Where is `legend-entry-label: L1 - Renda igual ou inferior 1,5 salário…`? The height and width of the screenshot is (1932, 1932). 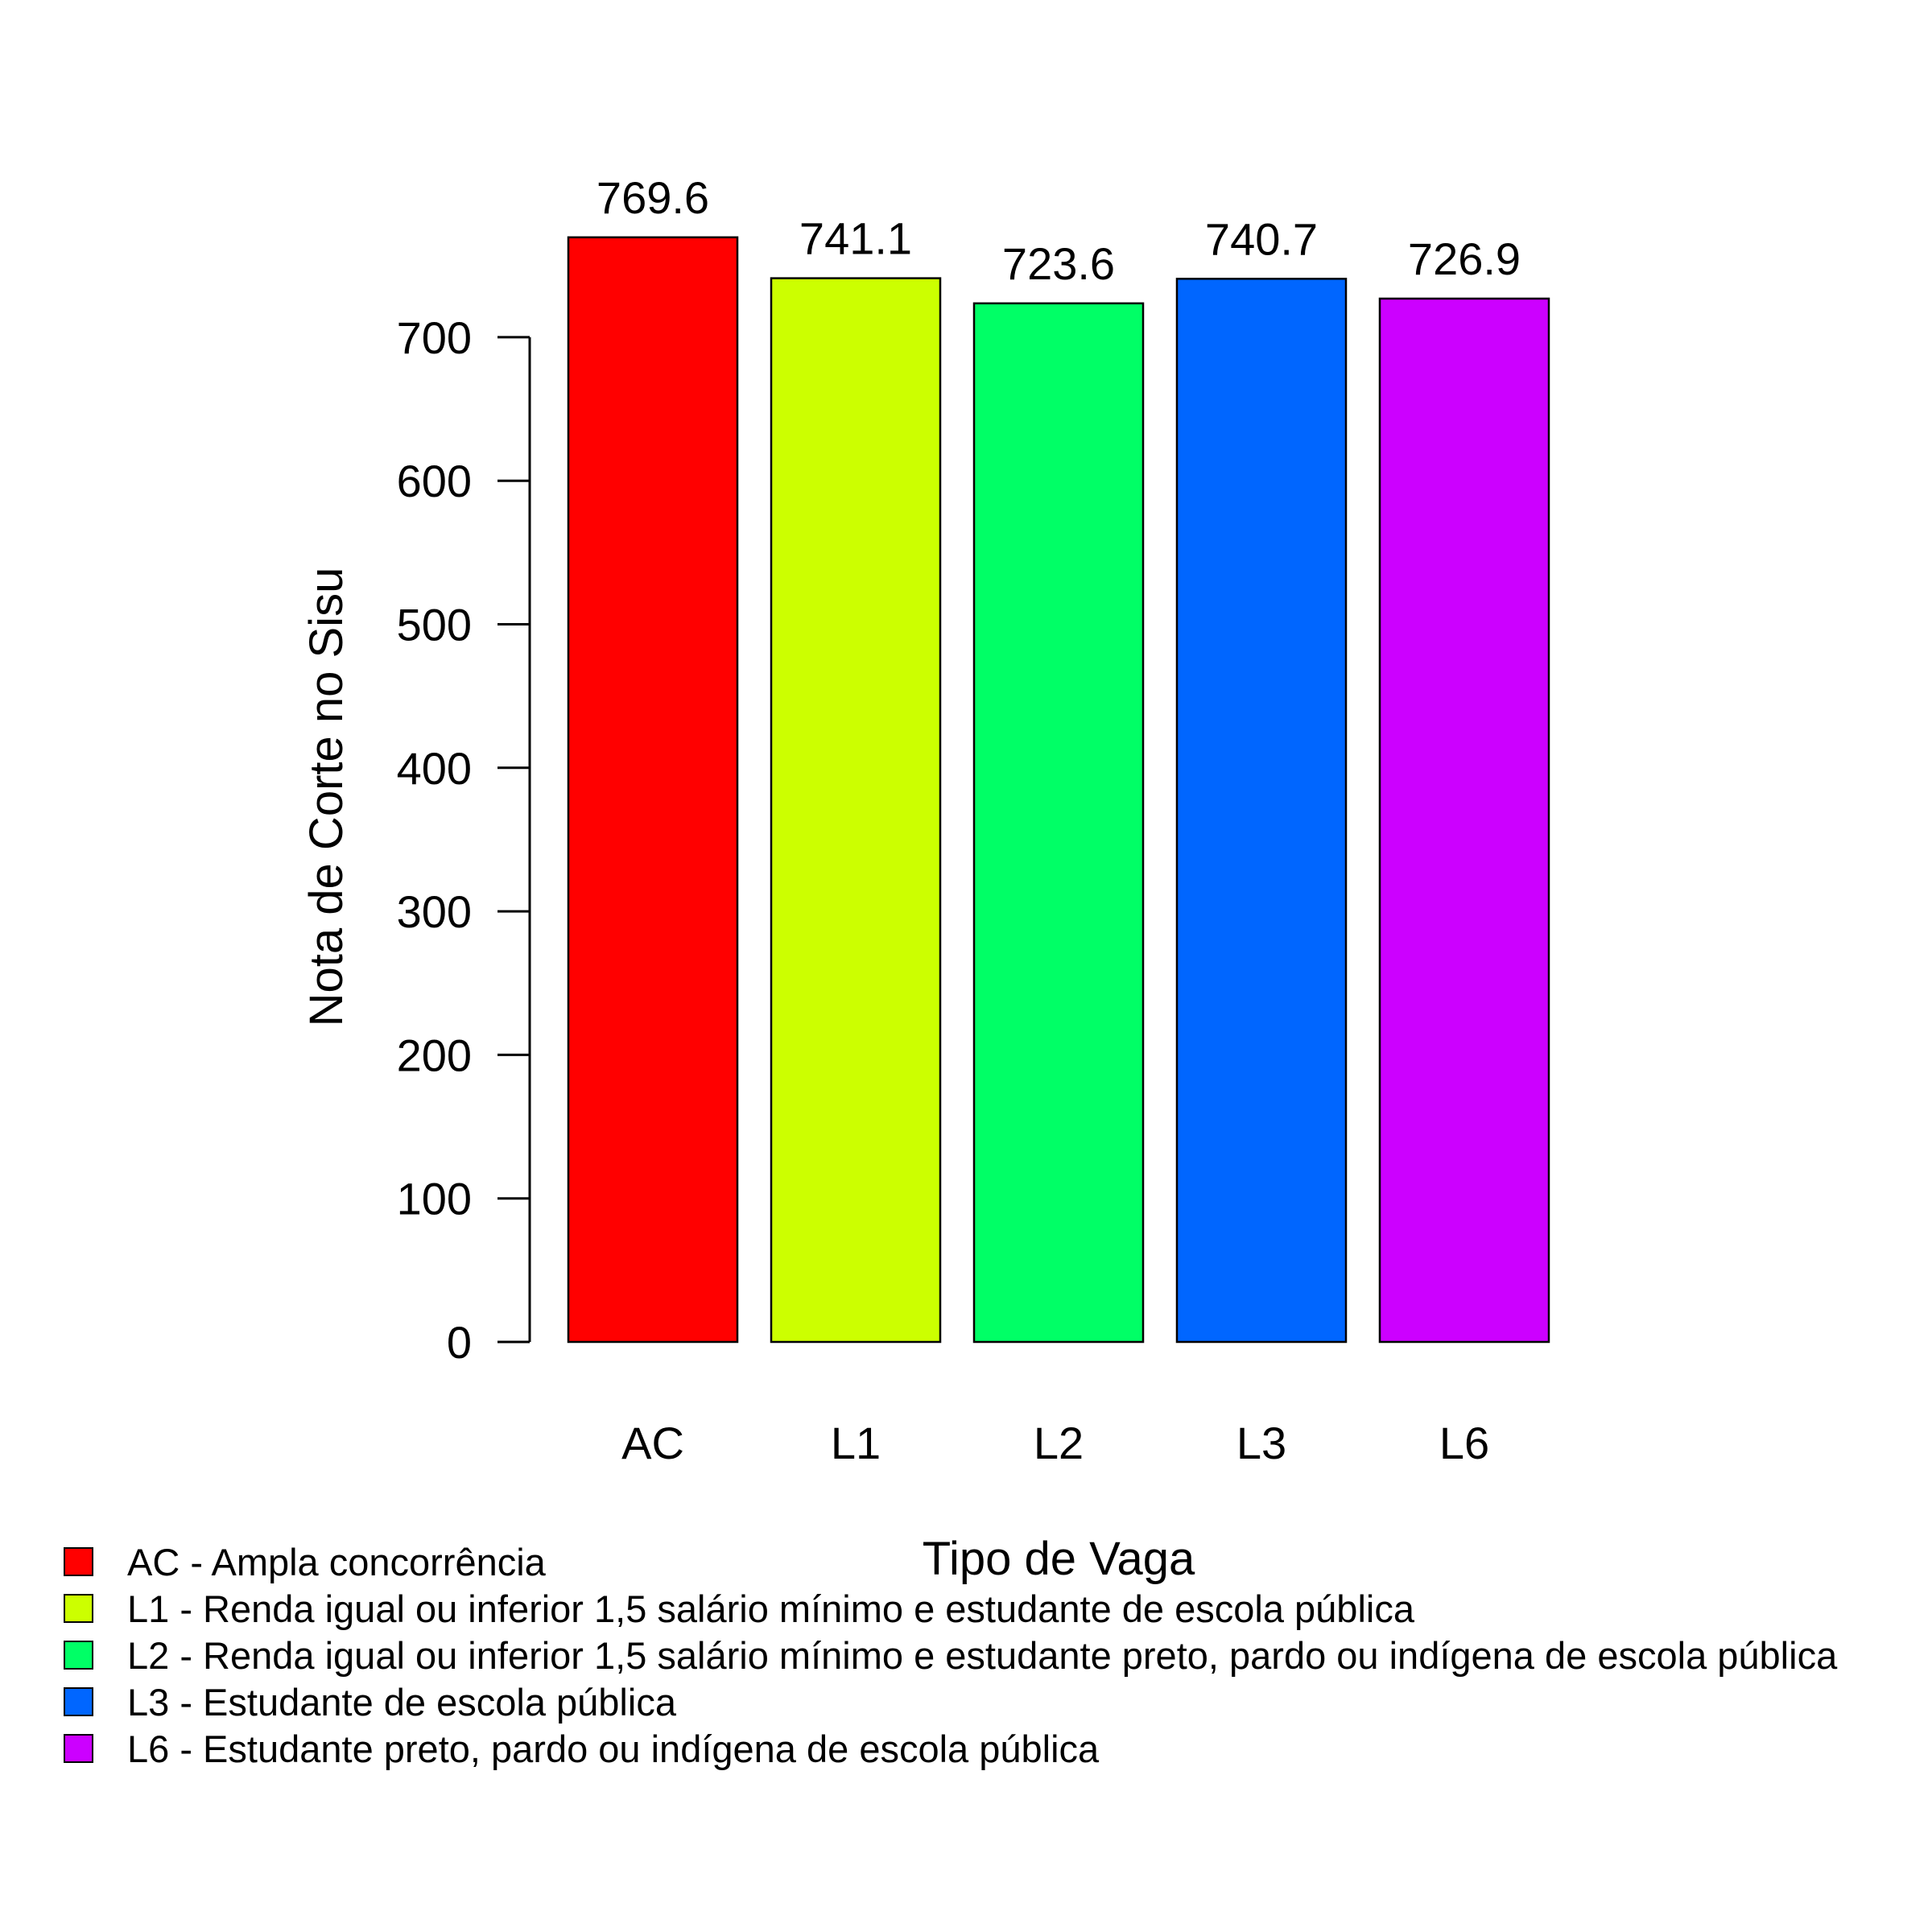 legend-entry-label: L1 - Renda igual ou inferior 1,5 salário… is located at coordinates (771, 1608).